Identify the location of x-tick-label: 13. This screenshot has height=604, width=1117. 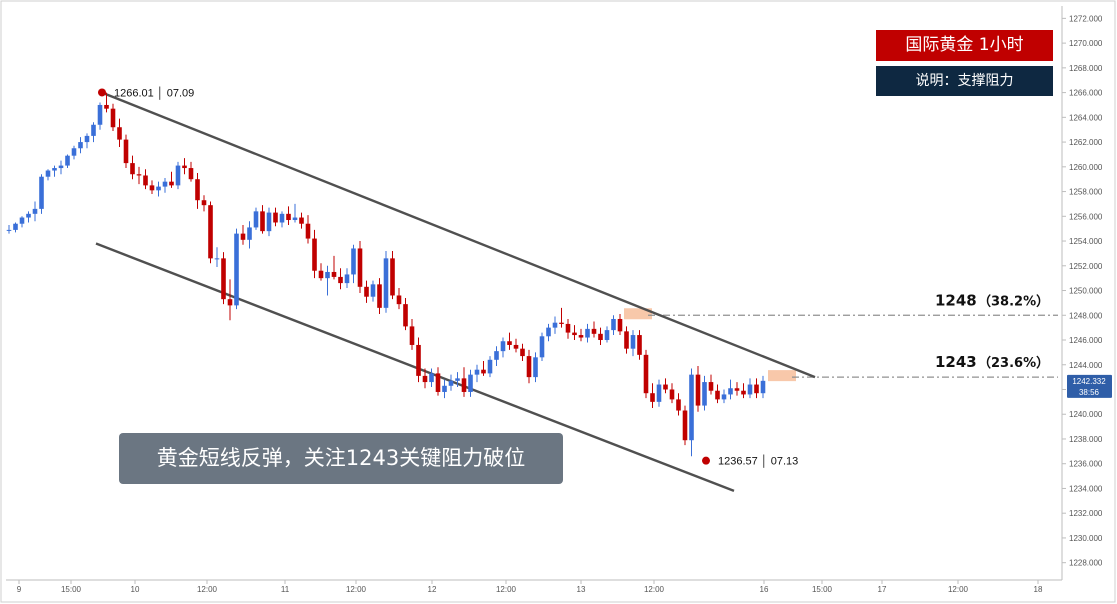
(581, 589).